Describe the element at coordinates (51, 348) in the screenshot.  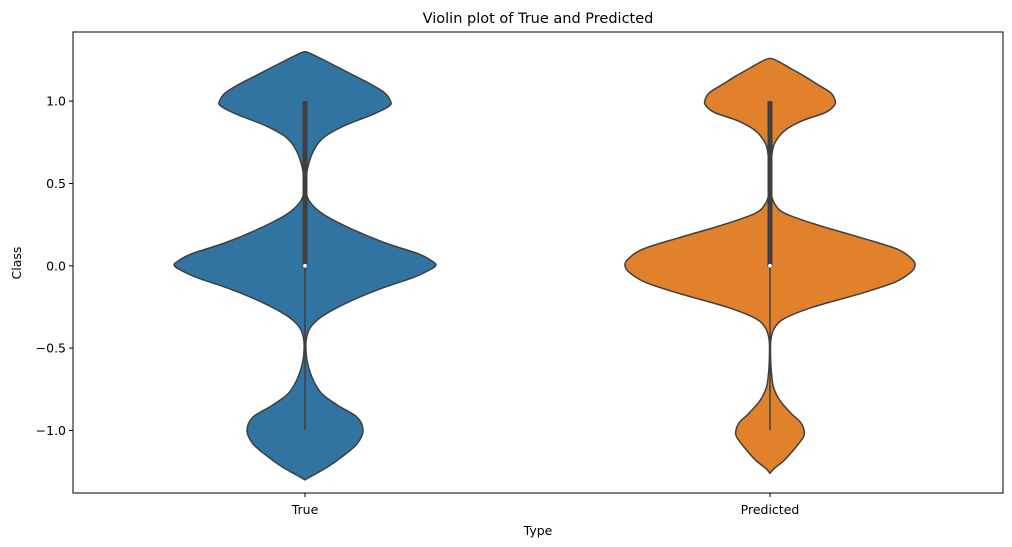
I see `y-tick-label: −0.5` at that location.